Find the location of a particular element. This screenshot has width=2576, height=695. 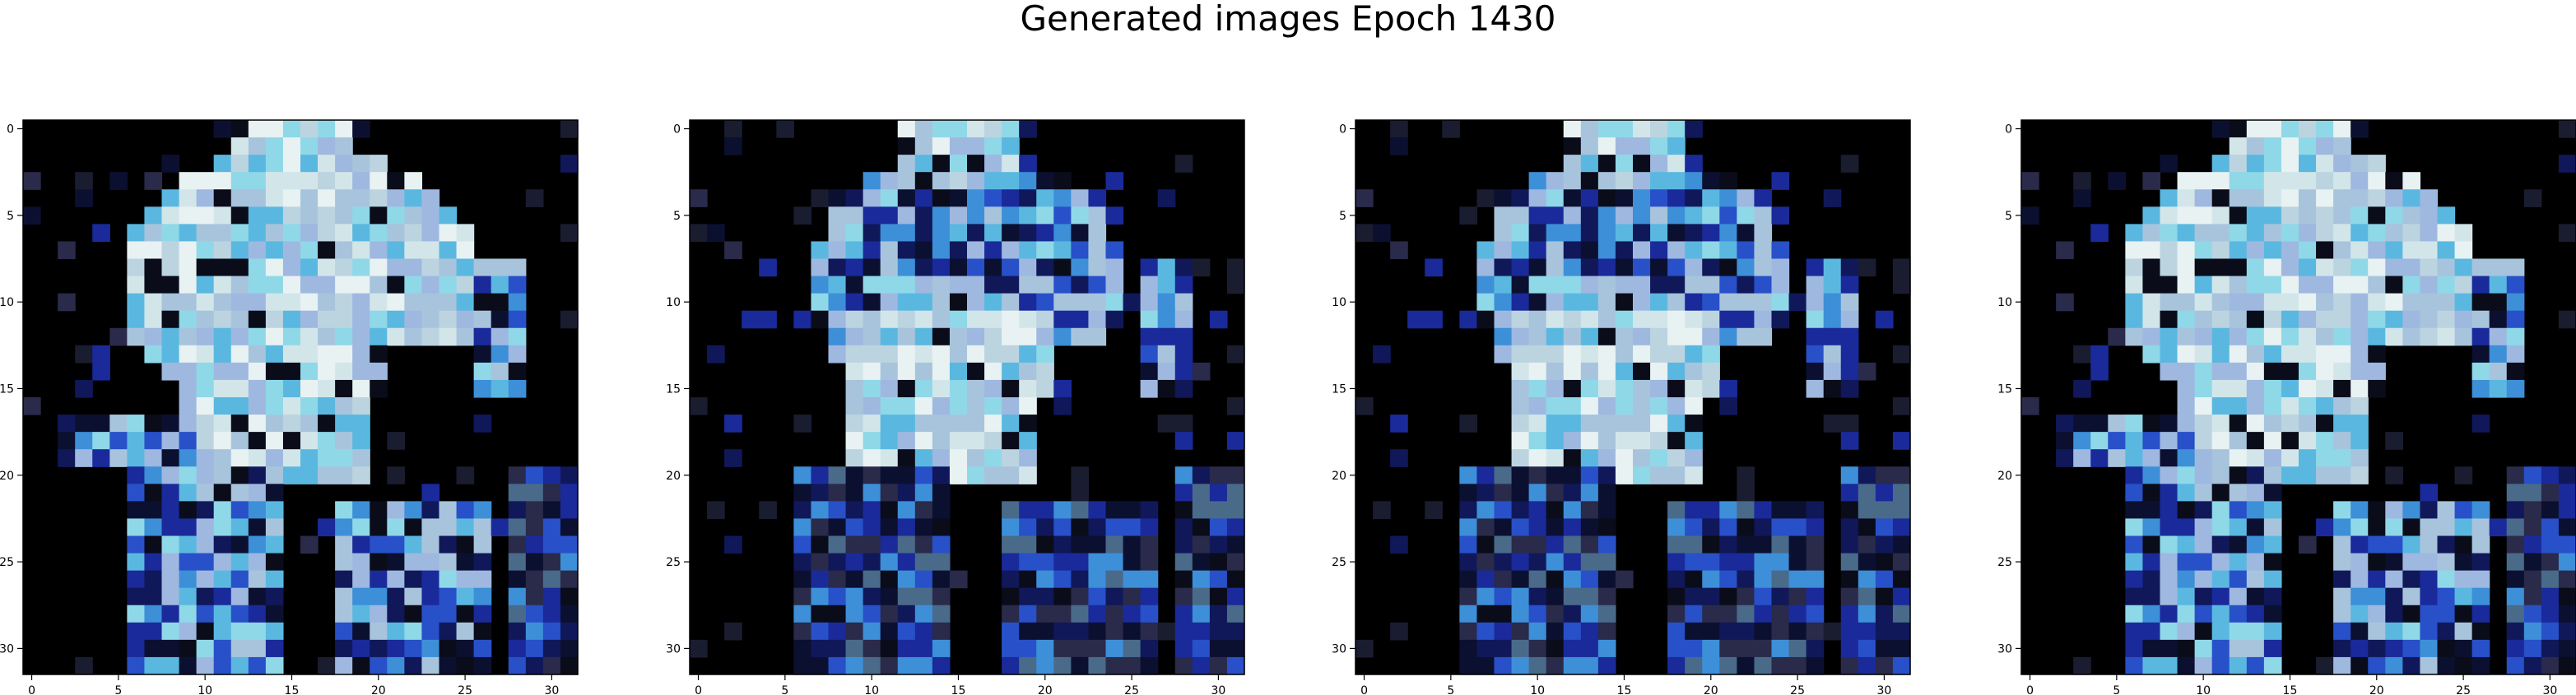

x-tick-label: 25 is located at coordinates (465, 689).